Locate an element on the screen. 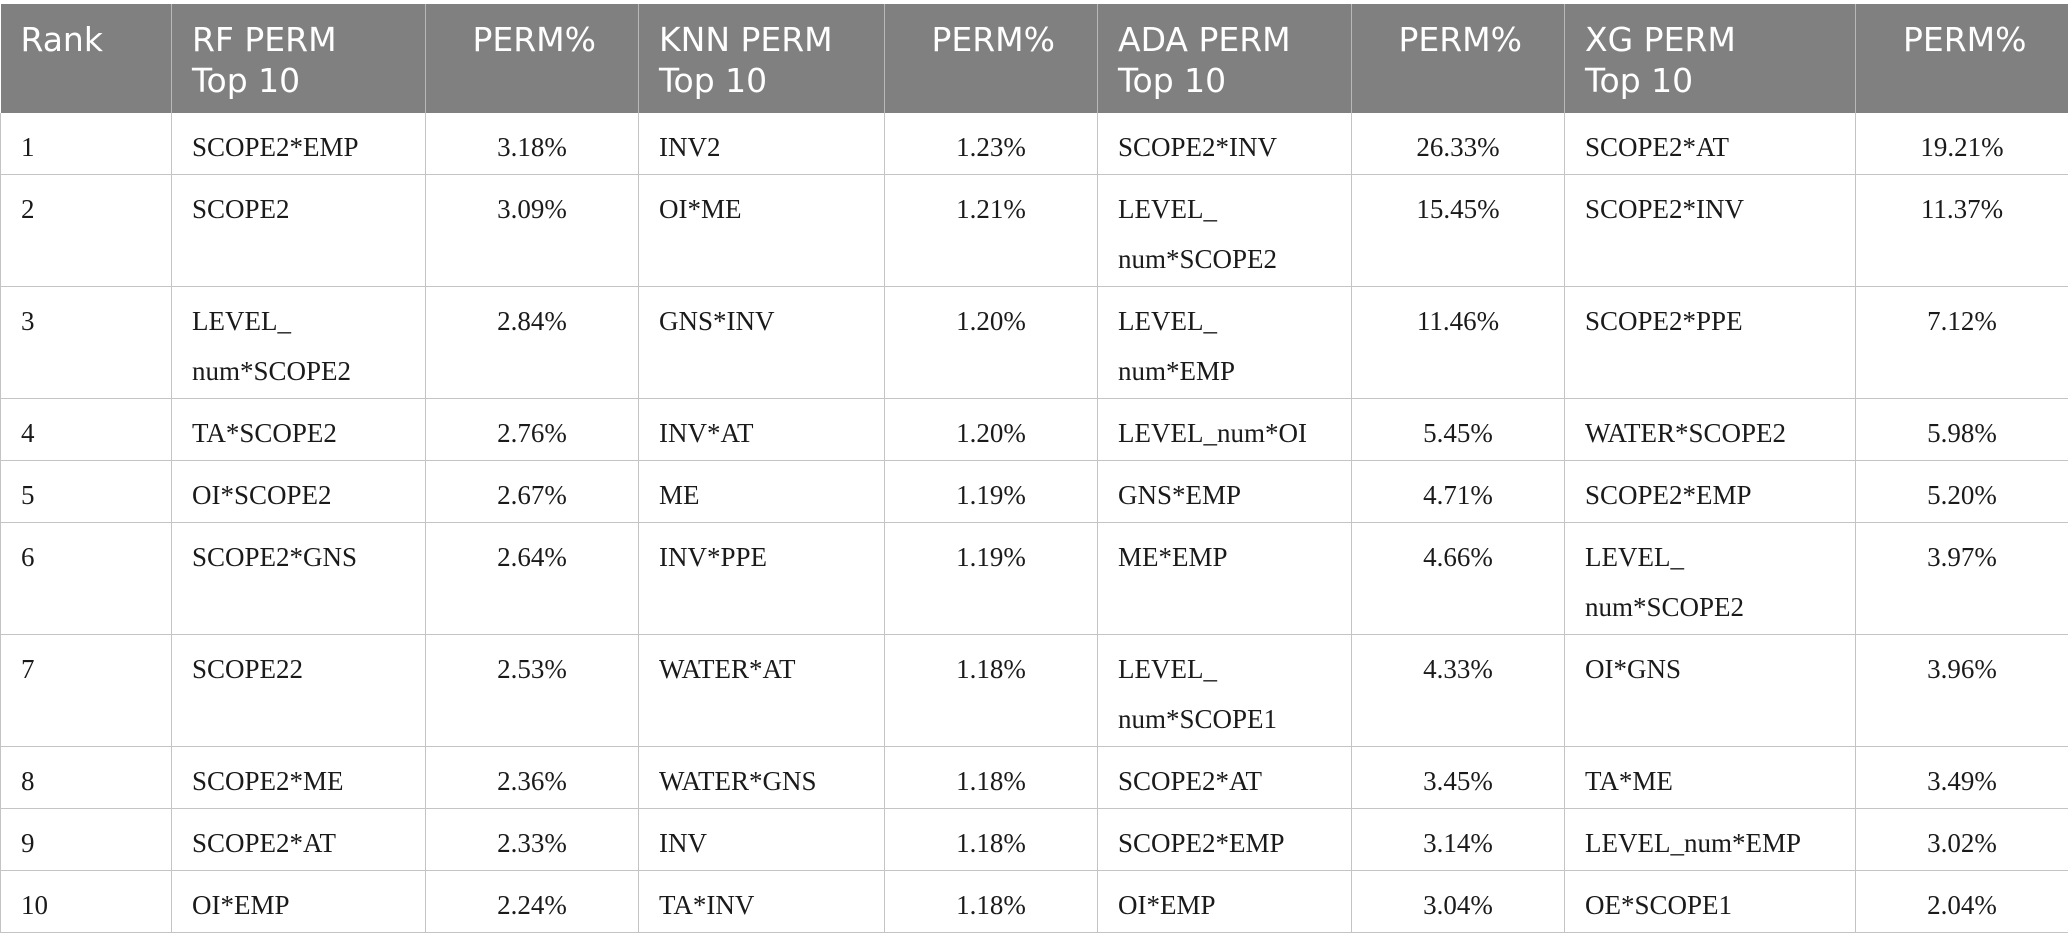  rank-cell: 7 is located at coordinates (86, 690).